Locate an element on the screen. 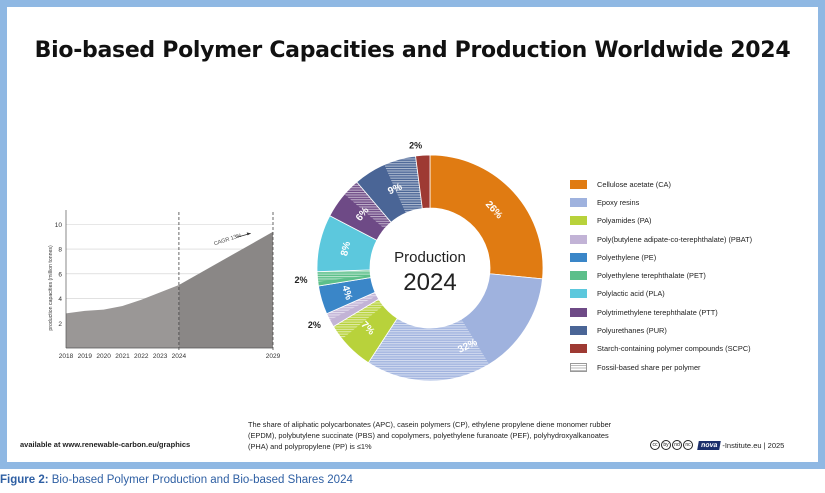 This screenshot has width=825, height=493. legend-item: Polylactic acid (PLA) is located at coordinates (690, 294).